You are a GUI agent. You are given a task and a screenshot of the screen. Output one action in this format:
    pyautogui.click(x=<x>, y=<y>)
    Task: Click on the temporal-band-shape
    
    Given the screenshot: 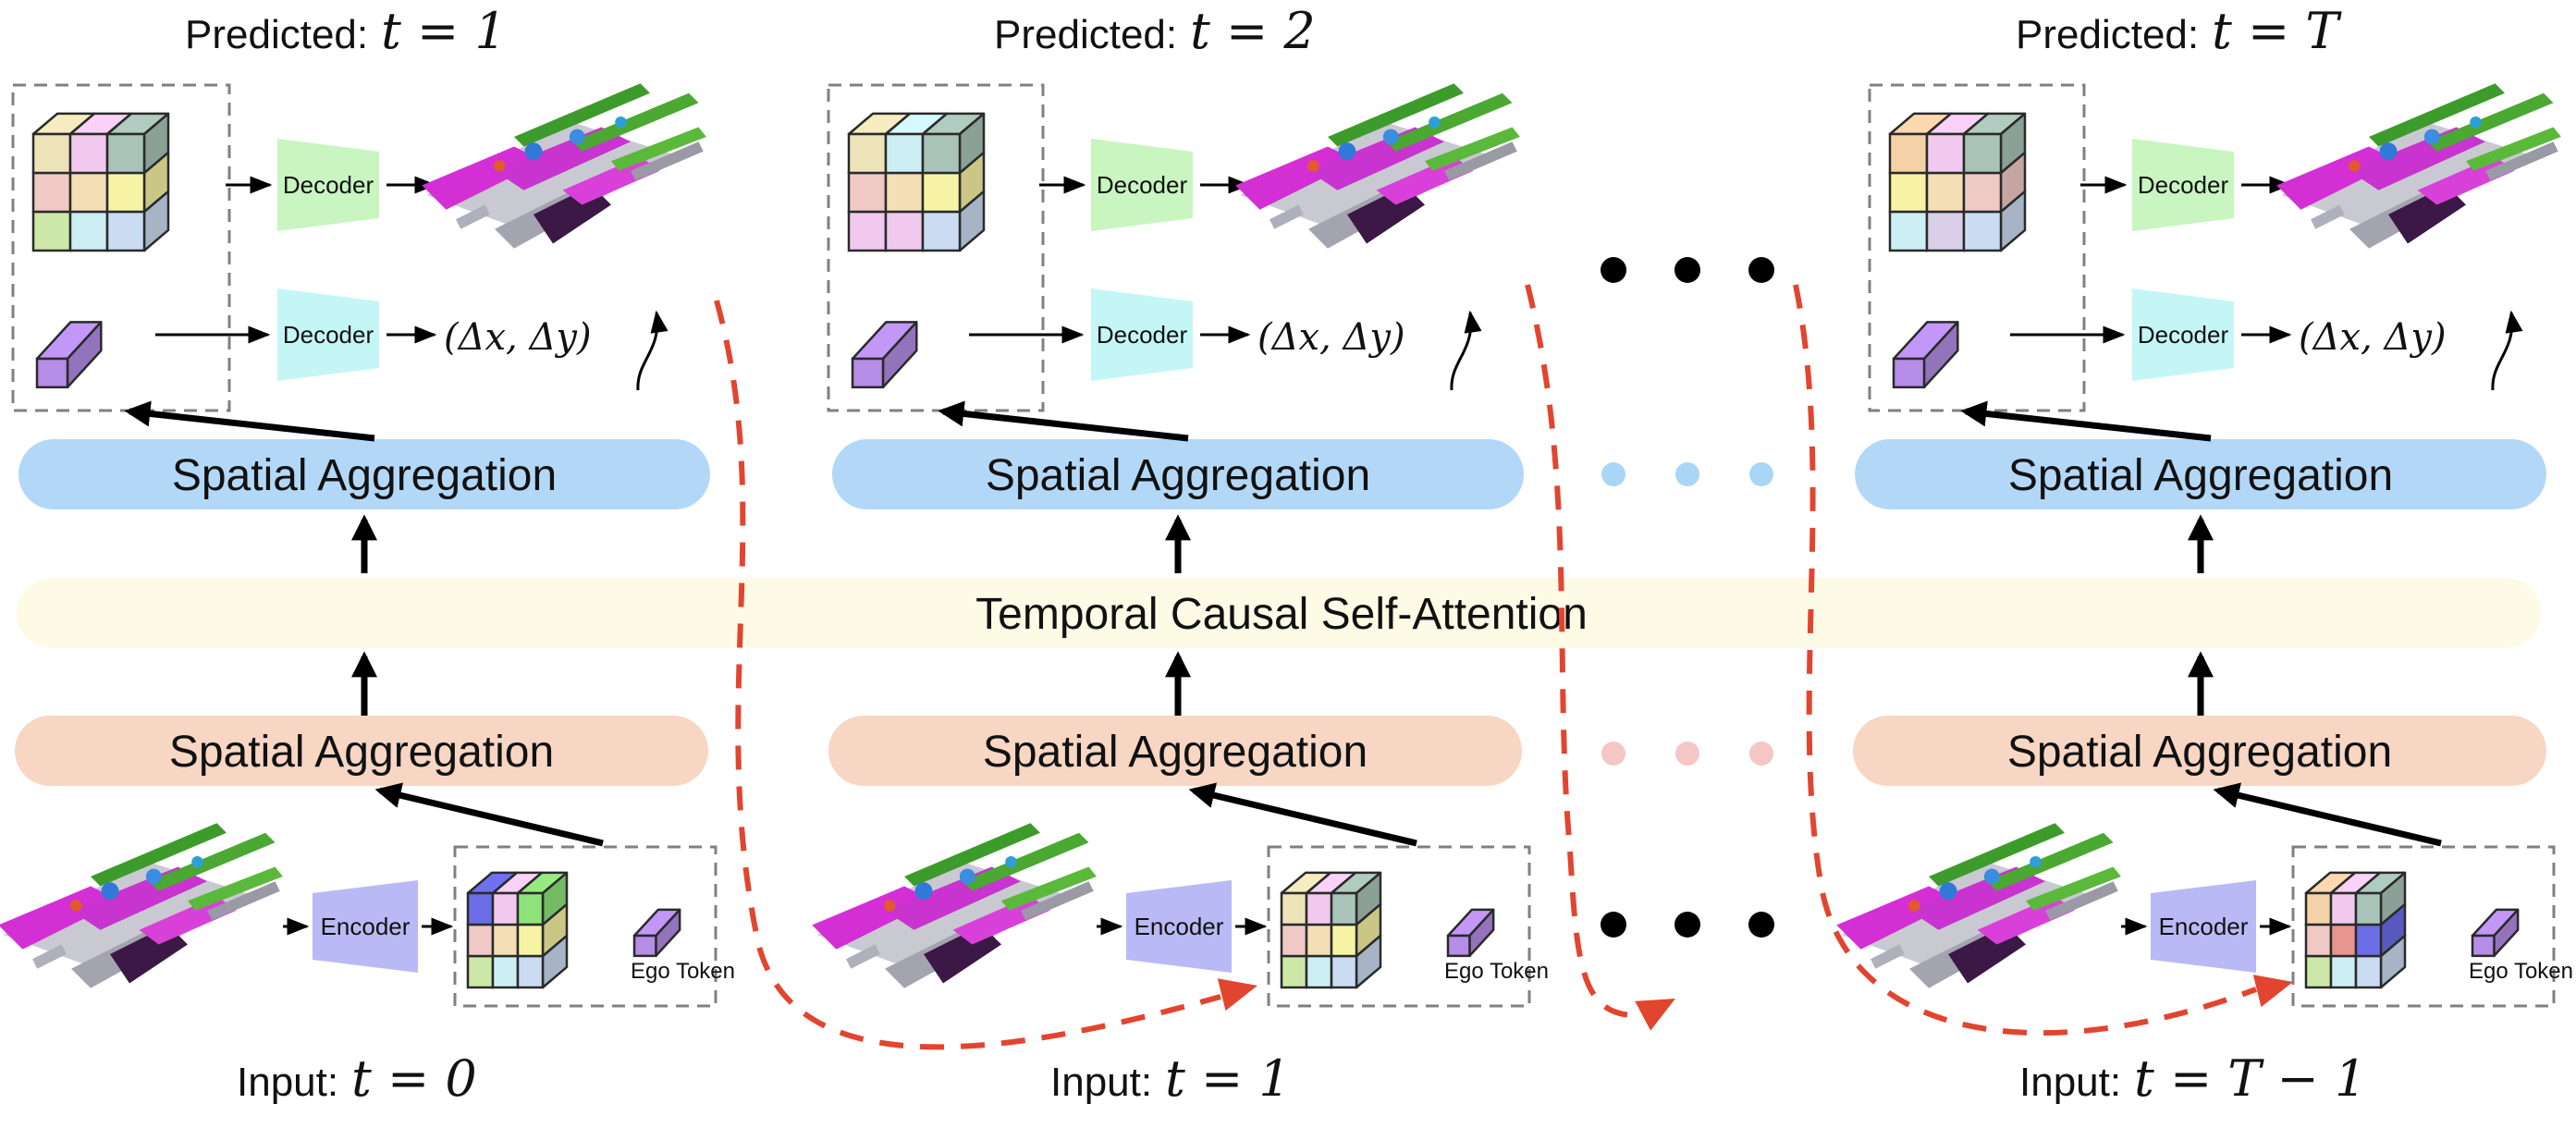 What is the action you would take?
    pyautogui.click(x=1279, y=613)
    